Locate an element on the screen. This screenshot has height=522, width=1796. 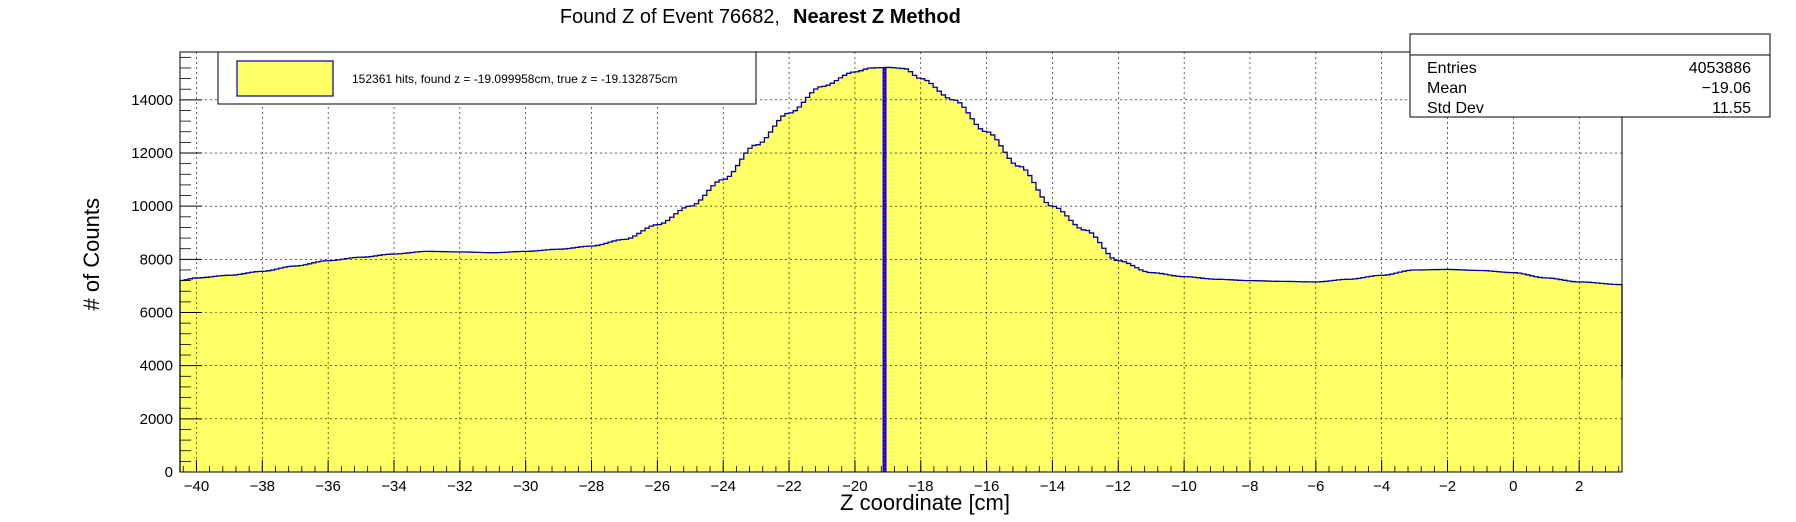
stats-mean-value: −19.06 is located at coordinates (1726, 88).